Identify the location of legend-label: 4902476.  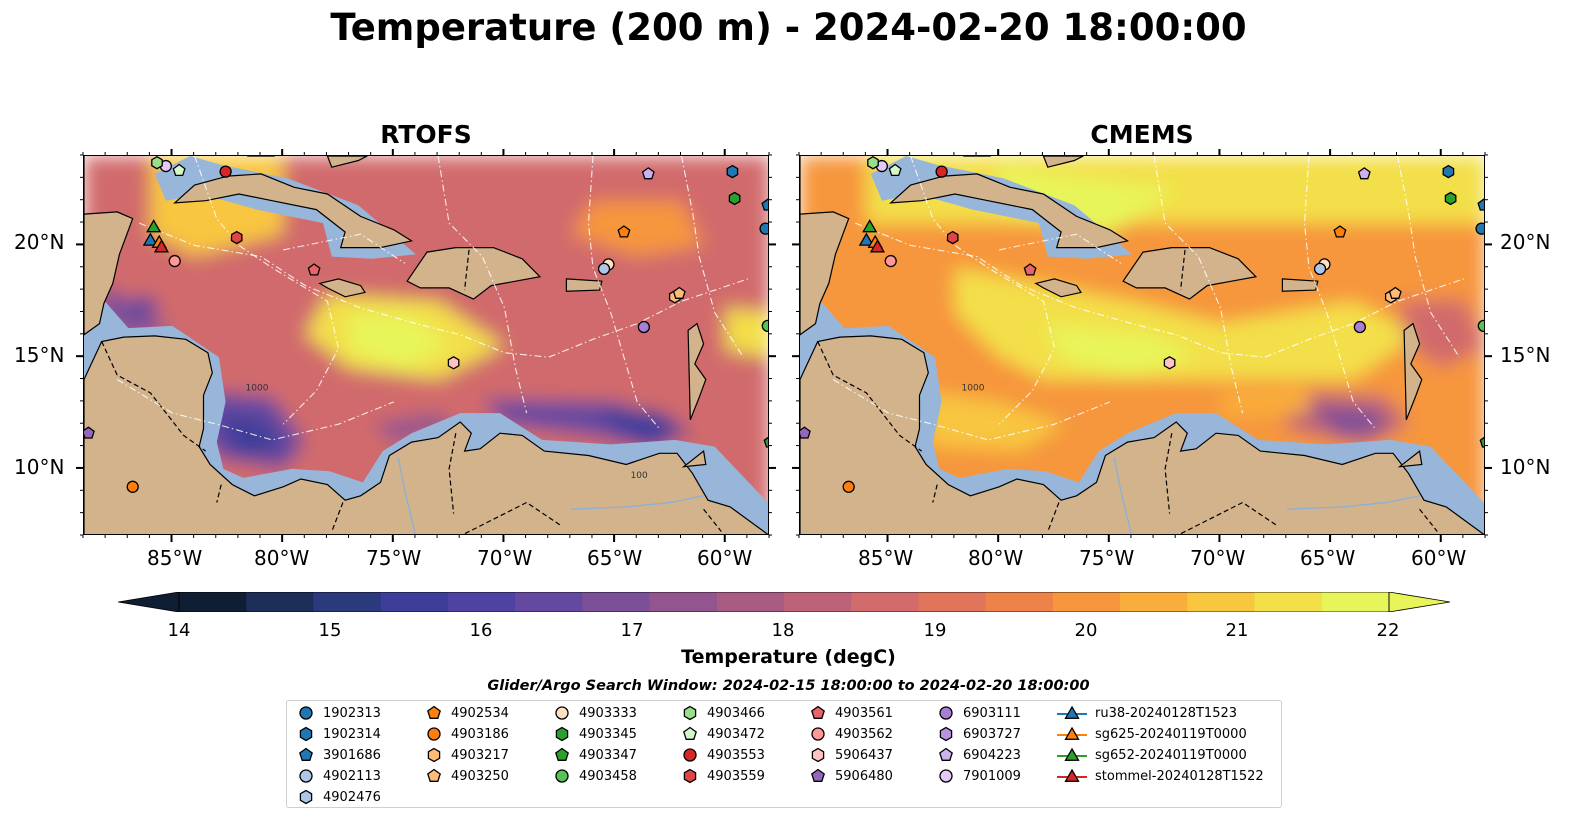
(352, 797).